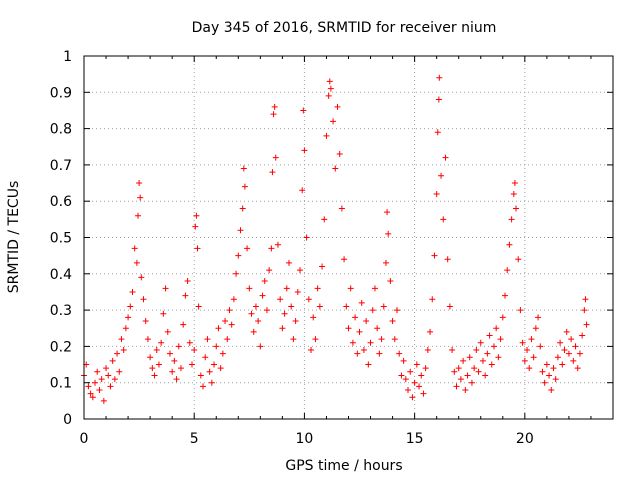  What do you see at coordinates (61, 239) in the screenshot?
I see `y-tick-label: 0.5` at bounding box center [61, 239].